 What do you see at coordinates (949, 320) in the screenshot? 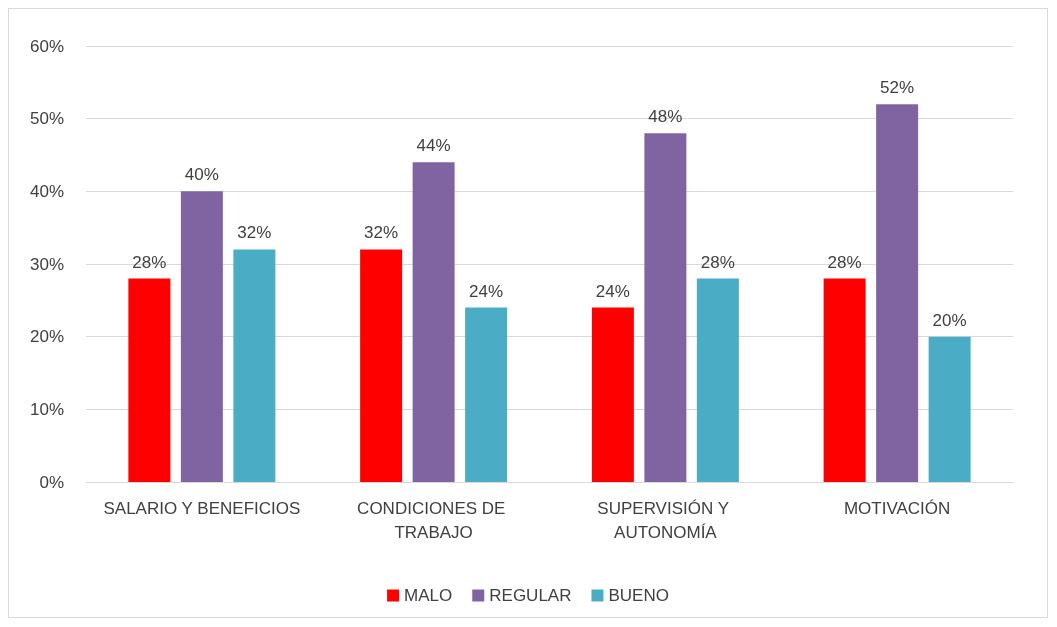
I see `data-label: 20%` at bounding box center [949, 320].